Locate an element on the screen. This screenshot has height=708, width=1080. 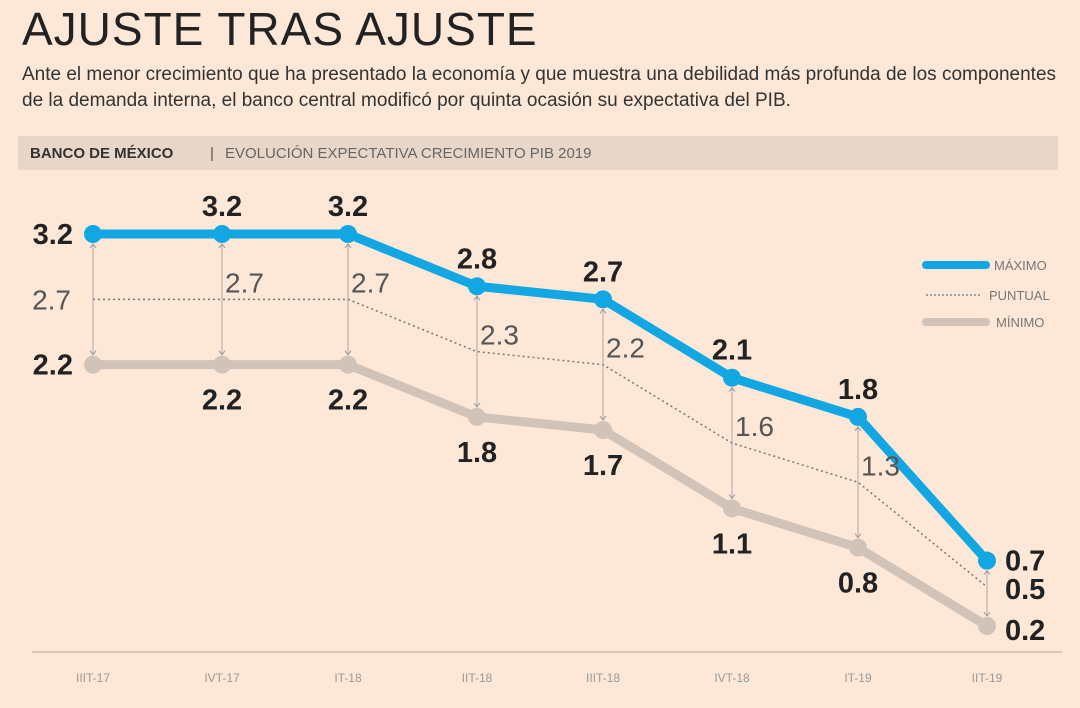
data-label-minimo: 0.8 is located at coordinates (858, 584).